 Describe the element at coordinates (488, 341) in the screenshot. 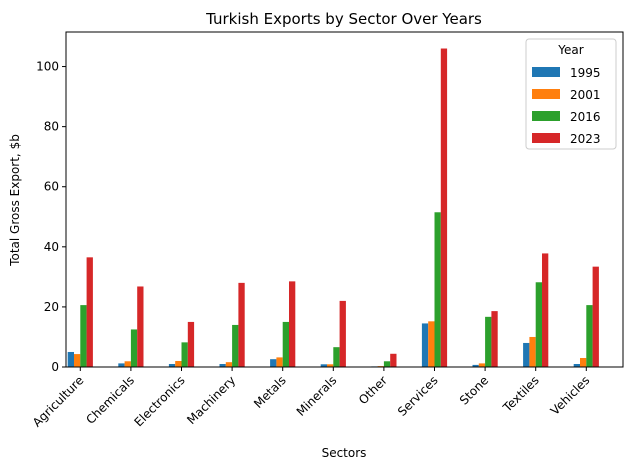

I see `bar-2016-stone` at that location.